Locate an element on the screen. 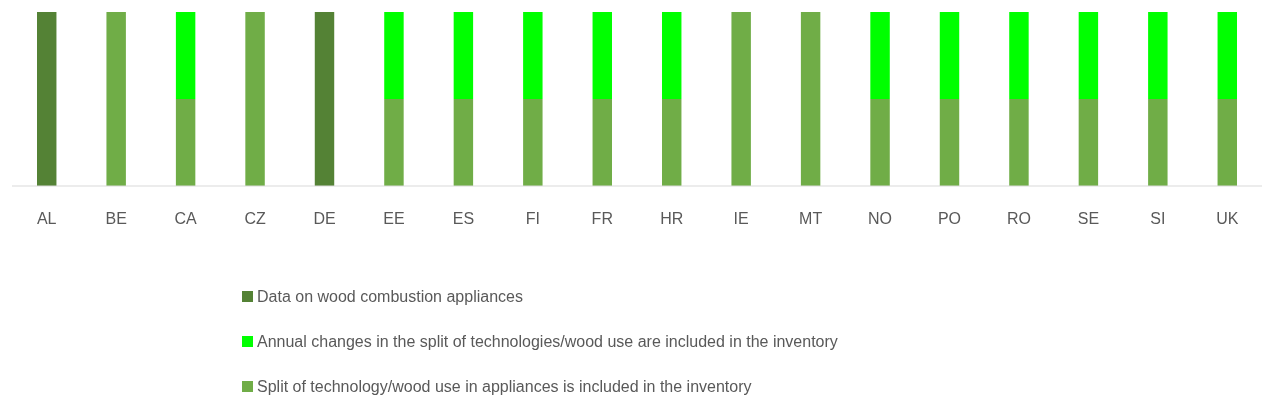 Image resolution: width=1262 pixels, height=400 pixels. x-tick-label: CA is located at coordinates (186, 218).